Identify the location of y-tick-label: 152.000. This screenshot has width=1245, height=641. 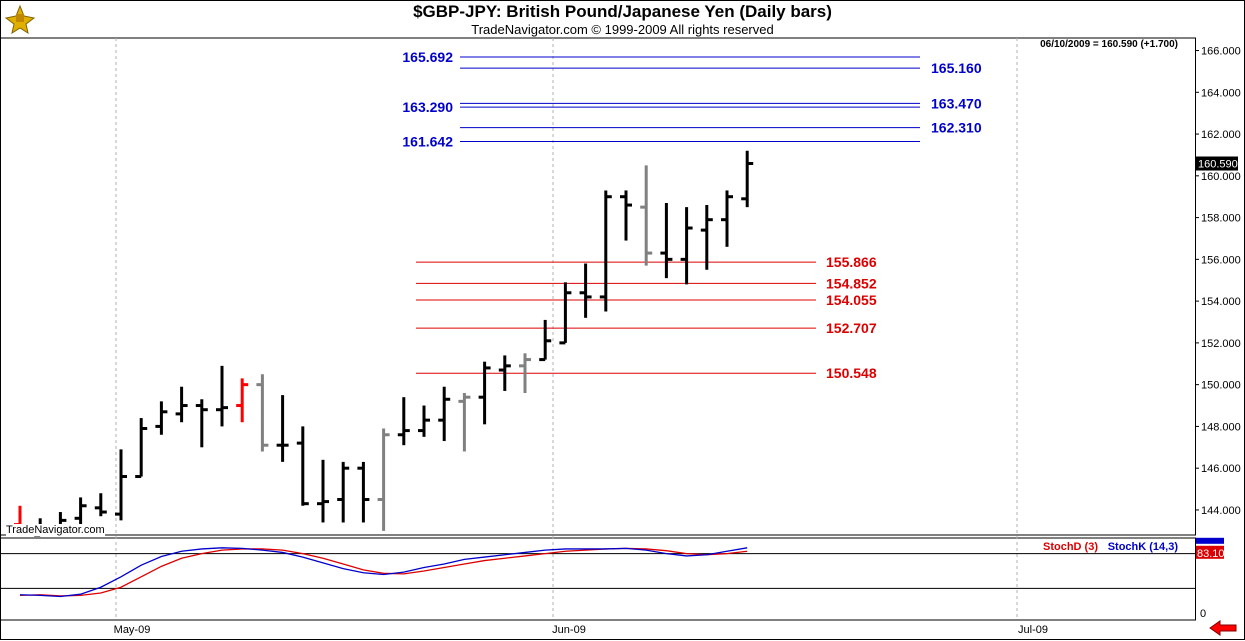
(1221, 344).